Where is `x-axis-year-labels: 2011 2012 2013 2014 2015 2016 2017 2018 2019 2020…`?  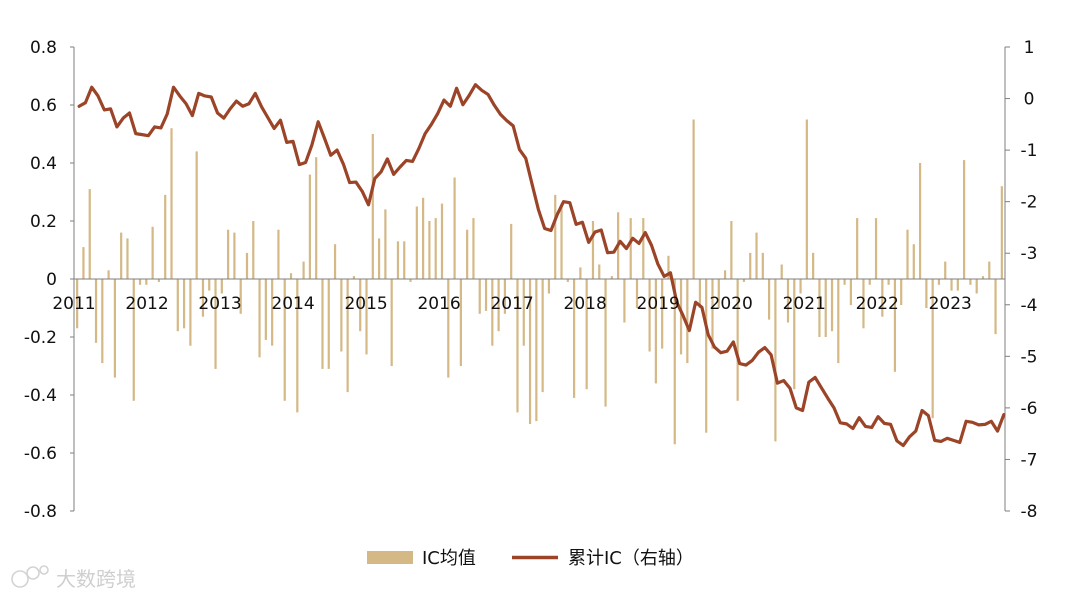 x-axis-year-labels: 2011 2012 2013 2014 2015 2016 2017 2018 2019 2020… is located at coordinates (512, 304).